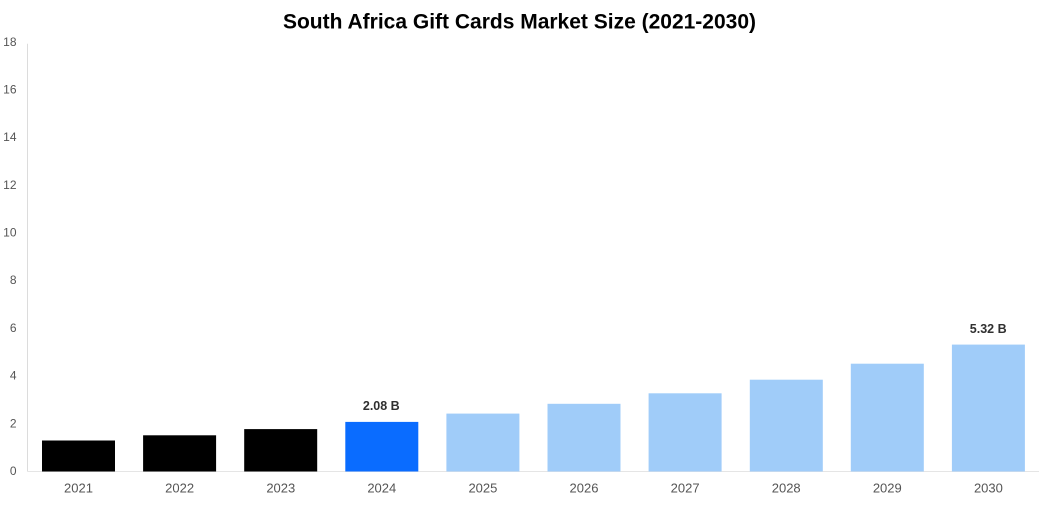 This screenshot has width=1039, height=505. What do you see at coordinates (13, 280) in the screenshot?
I see `svg-text: 8` at bounding box center [13, 280].